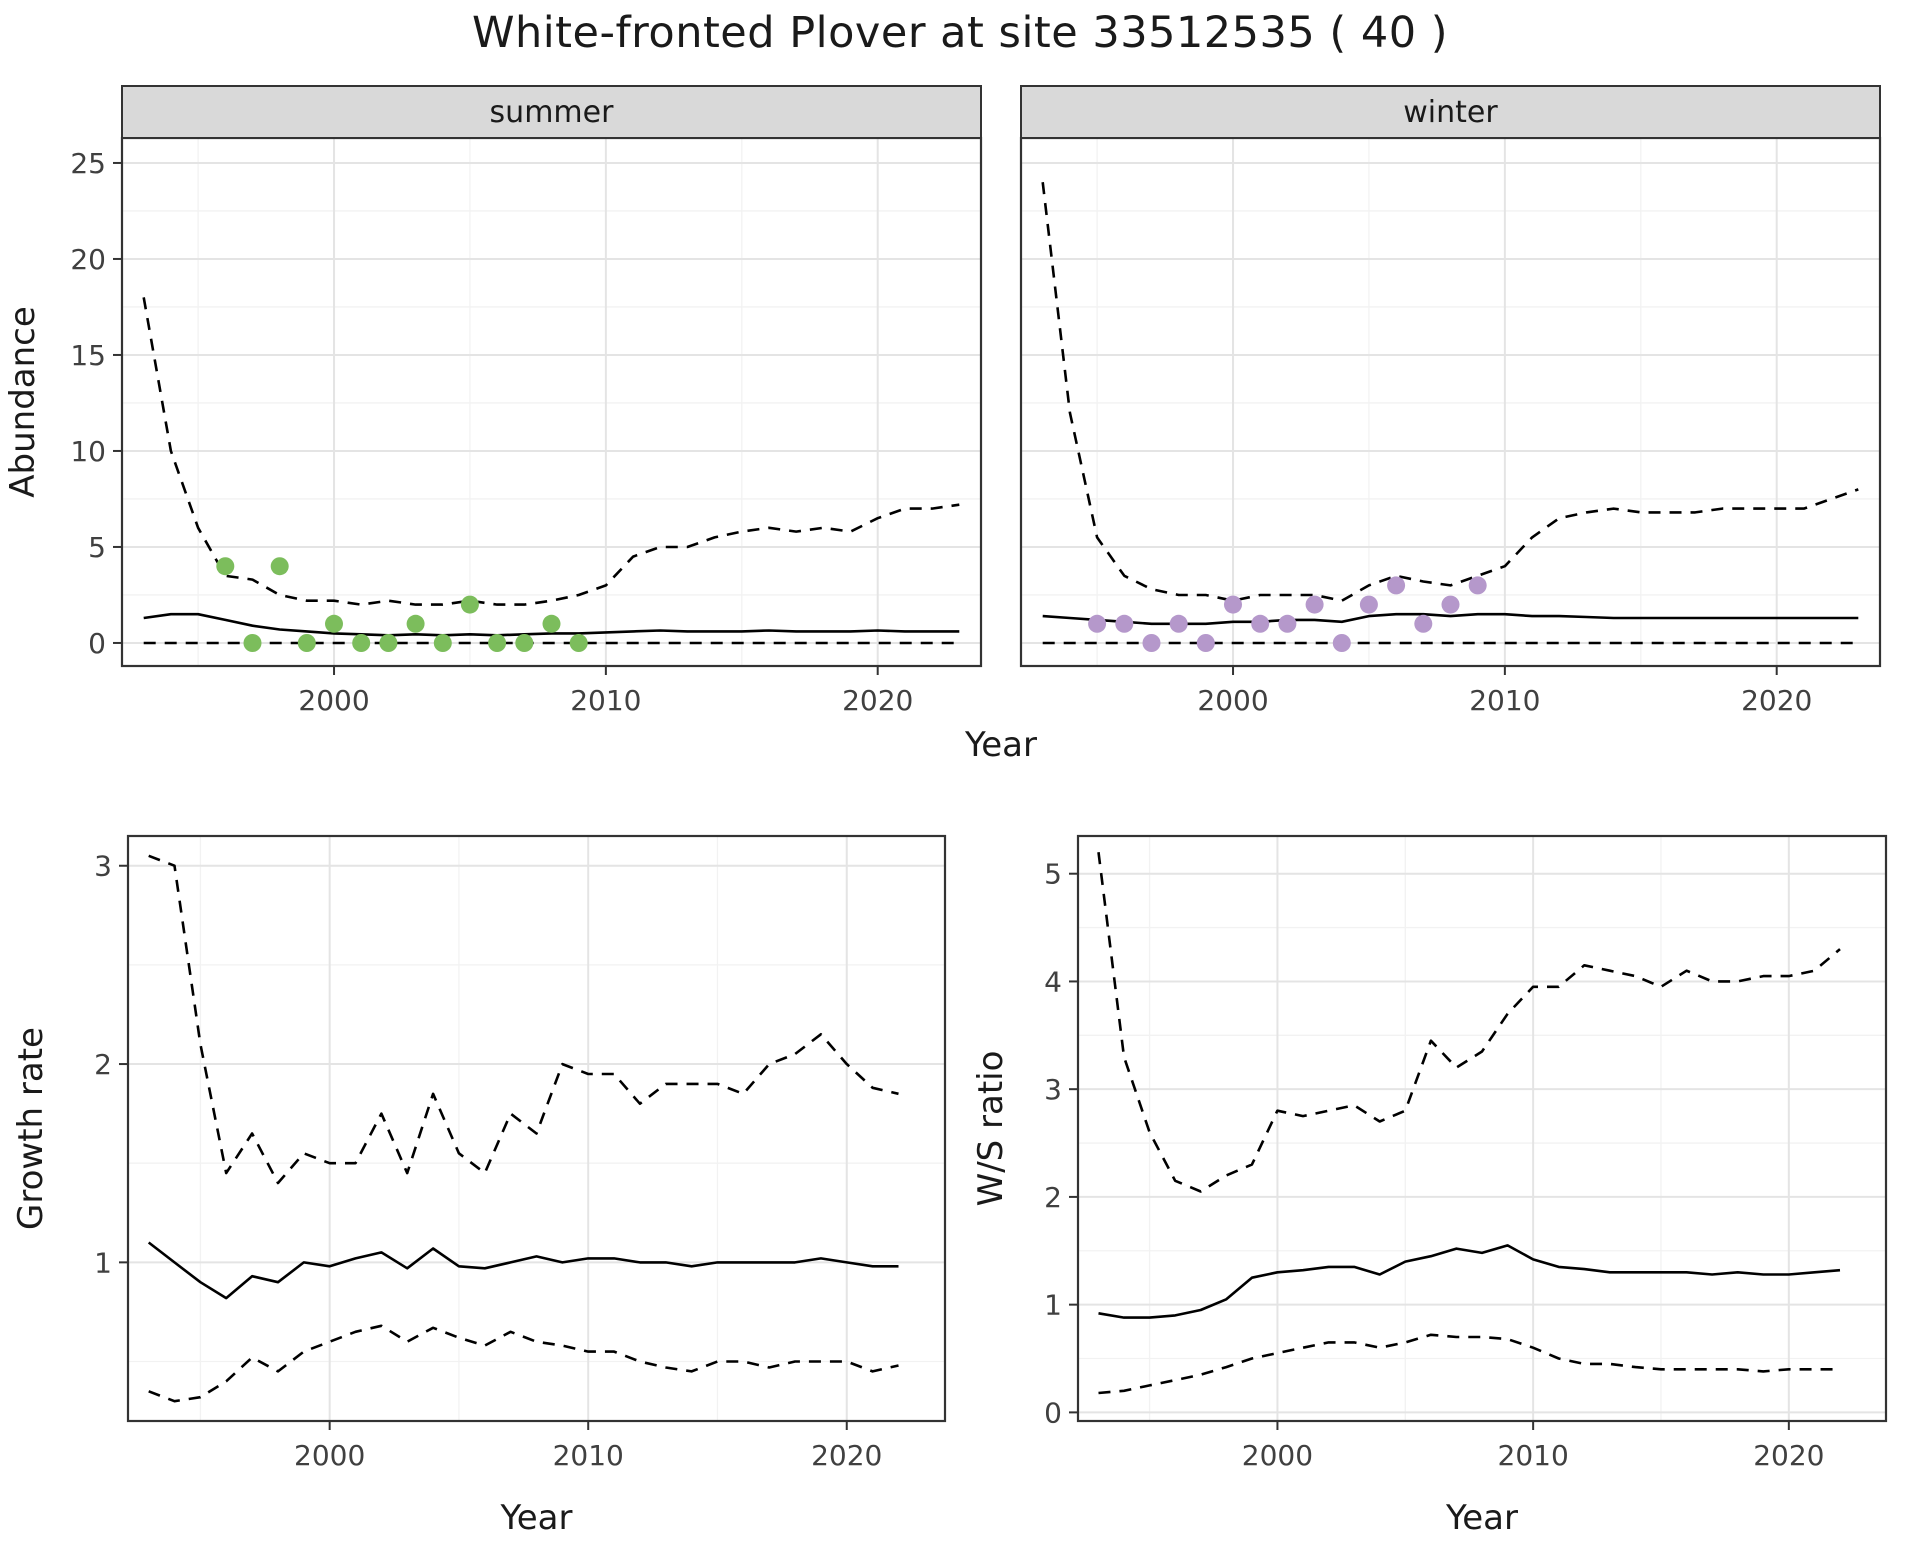 The width and height of the screenshot is (1920, 1560). I want to click on svg-text: 15, so click(88, 355).